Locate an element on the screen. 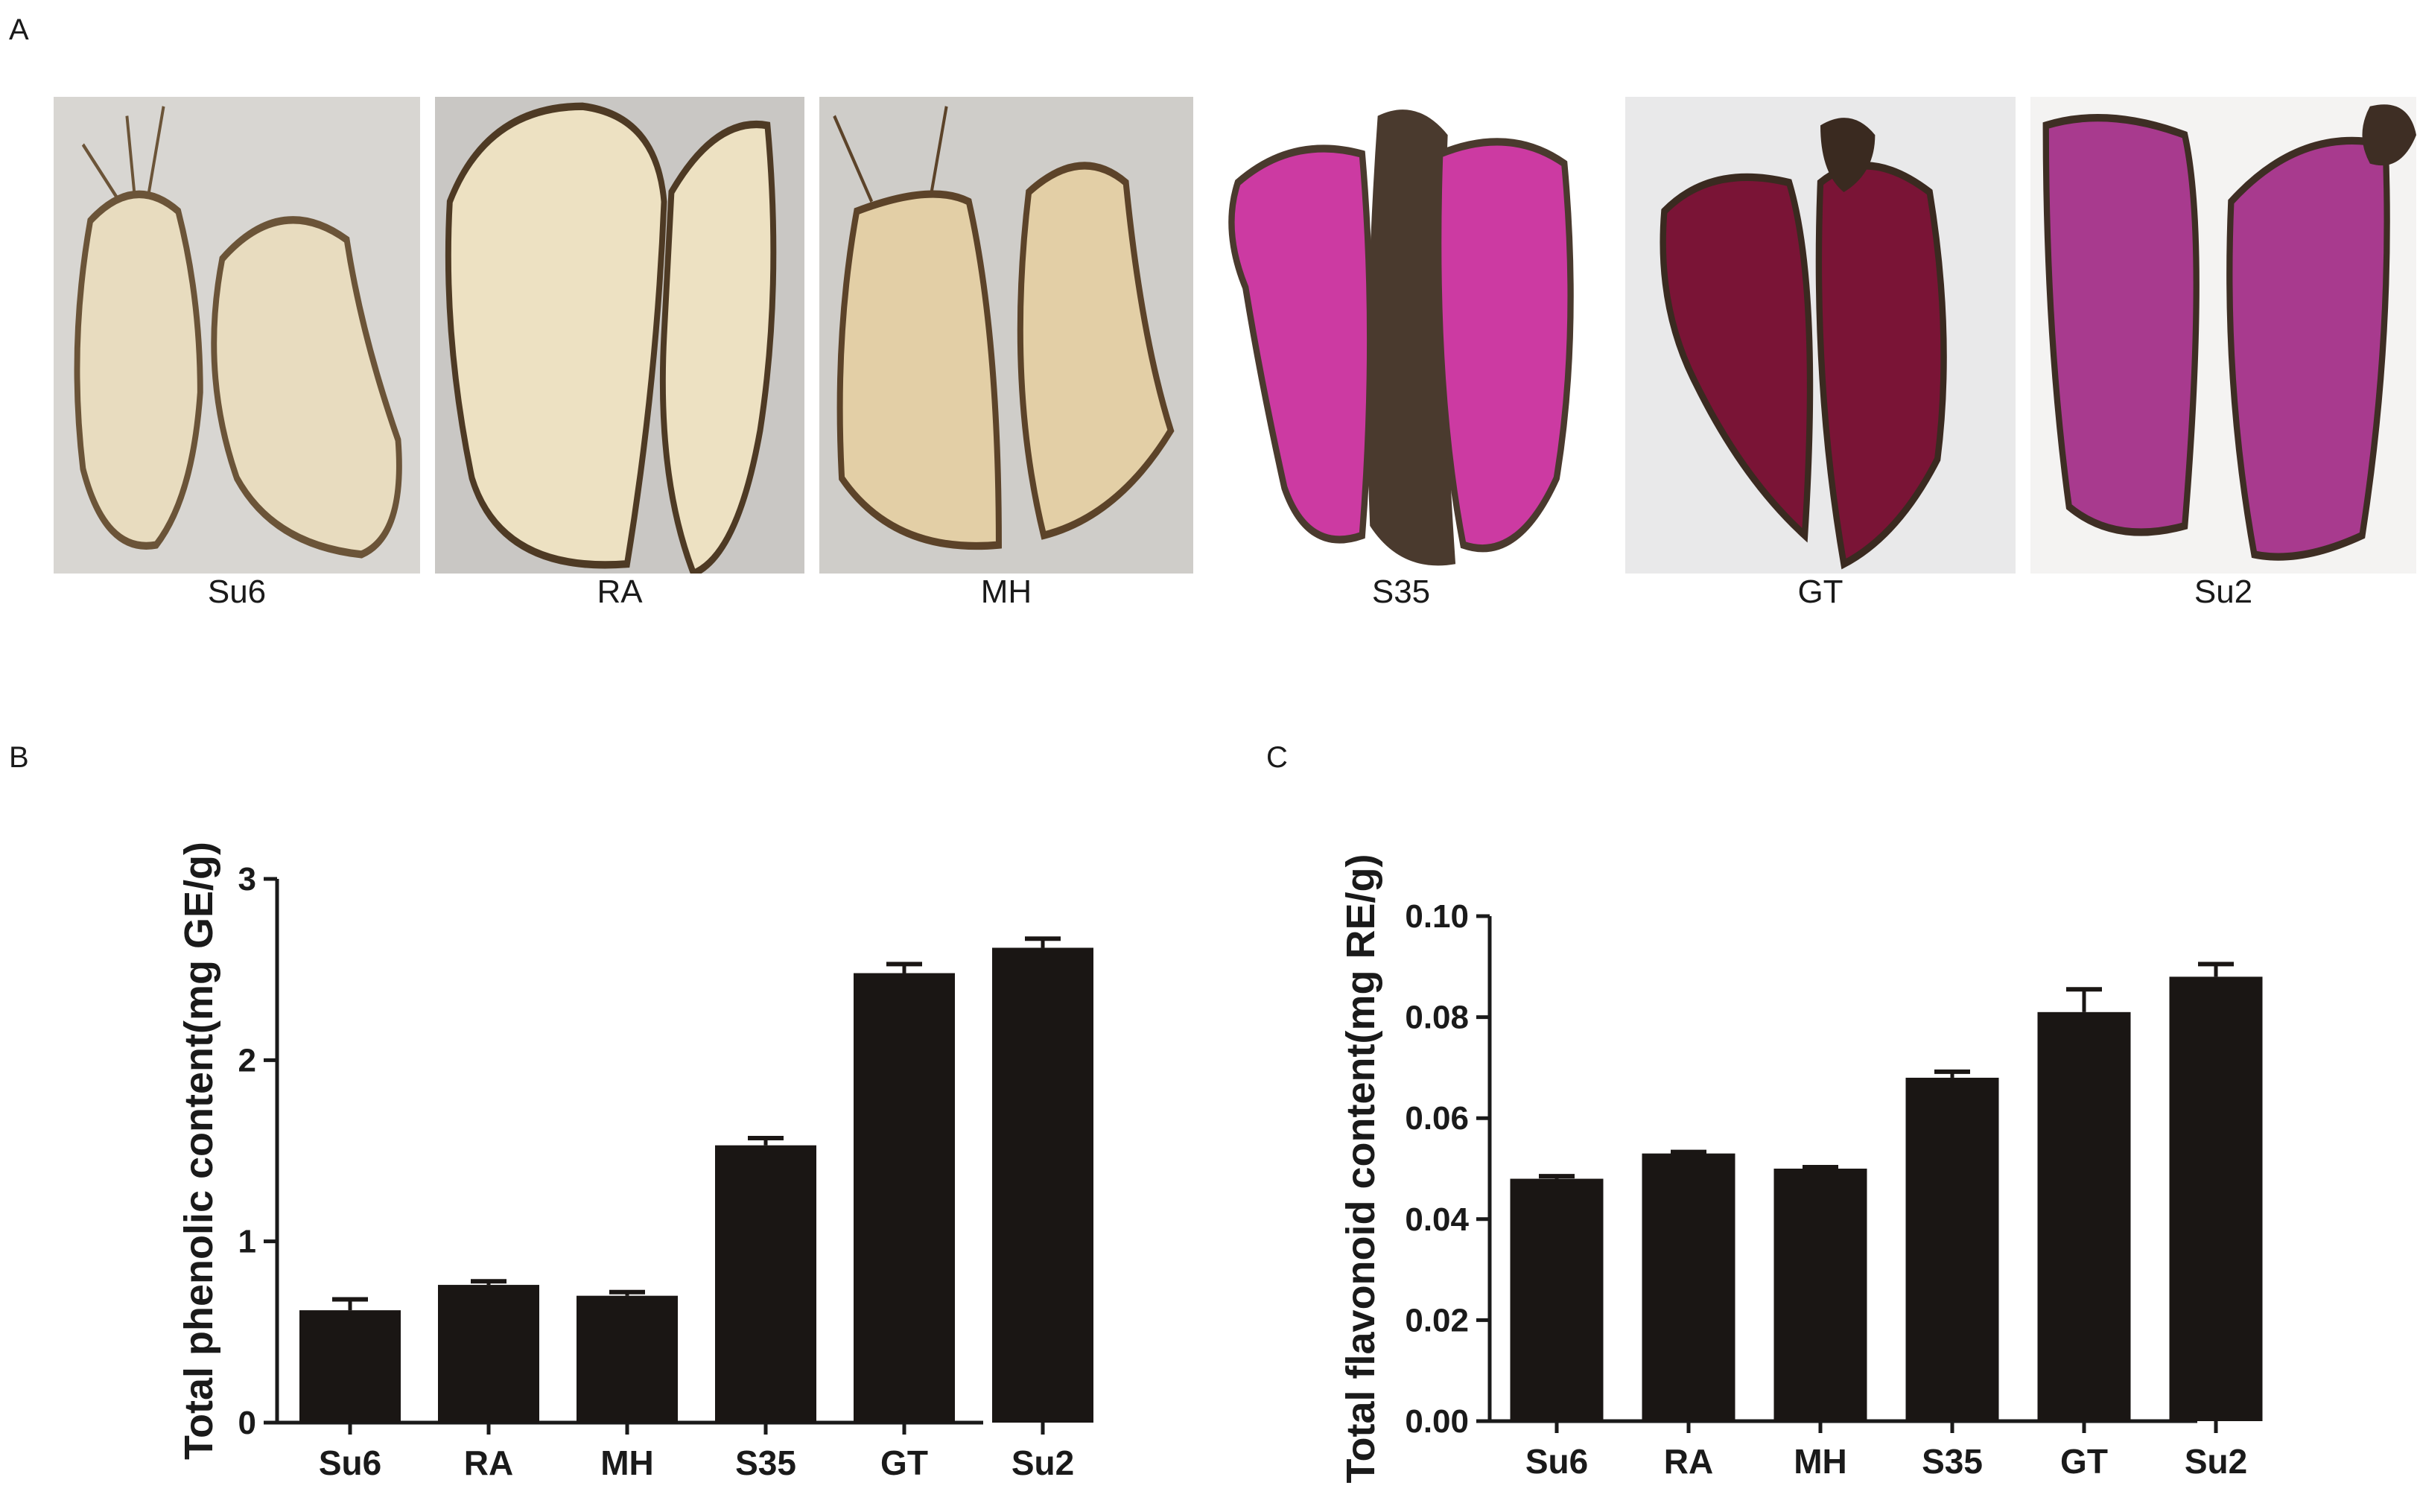 The width and height of the screenshot is (2420, 1512). y-tick-label: 0.10 is located at coordinates (1437, 916).